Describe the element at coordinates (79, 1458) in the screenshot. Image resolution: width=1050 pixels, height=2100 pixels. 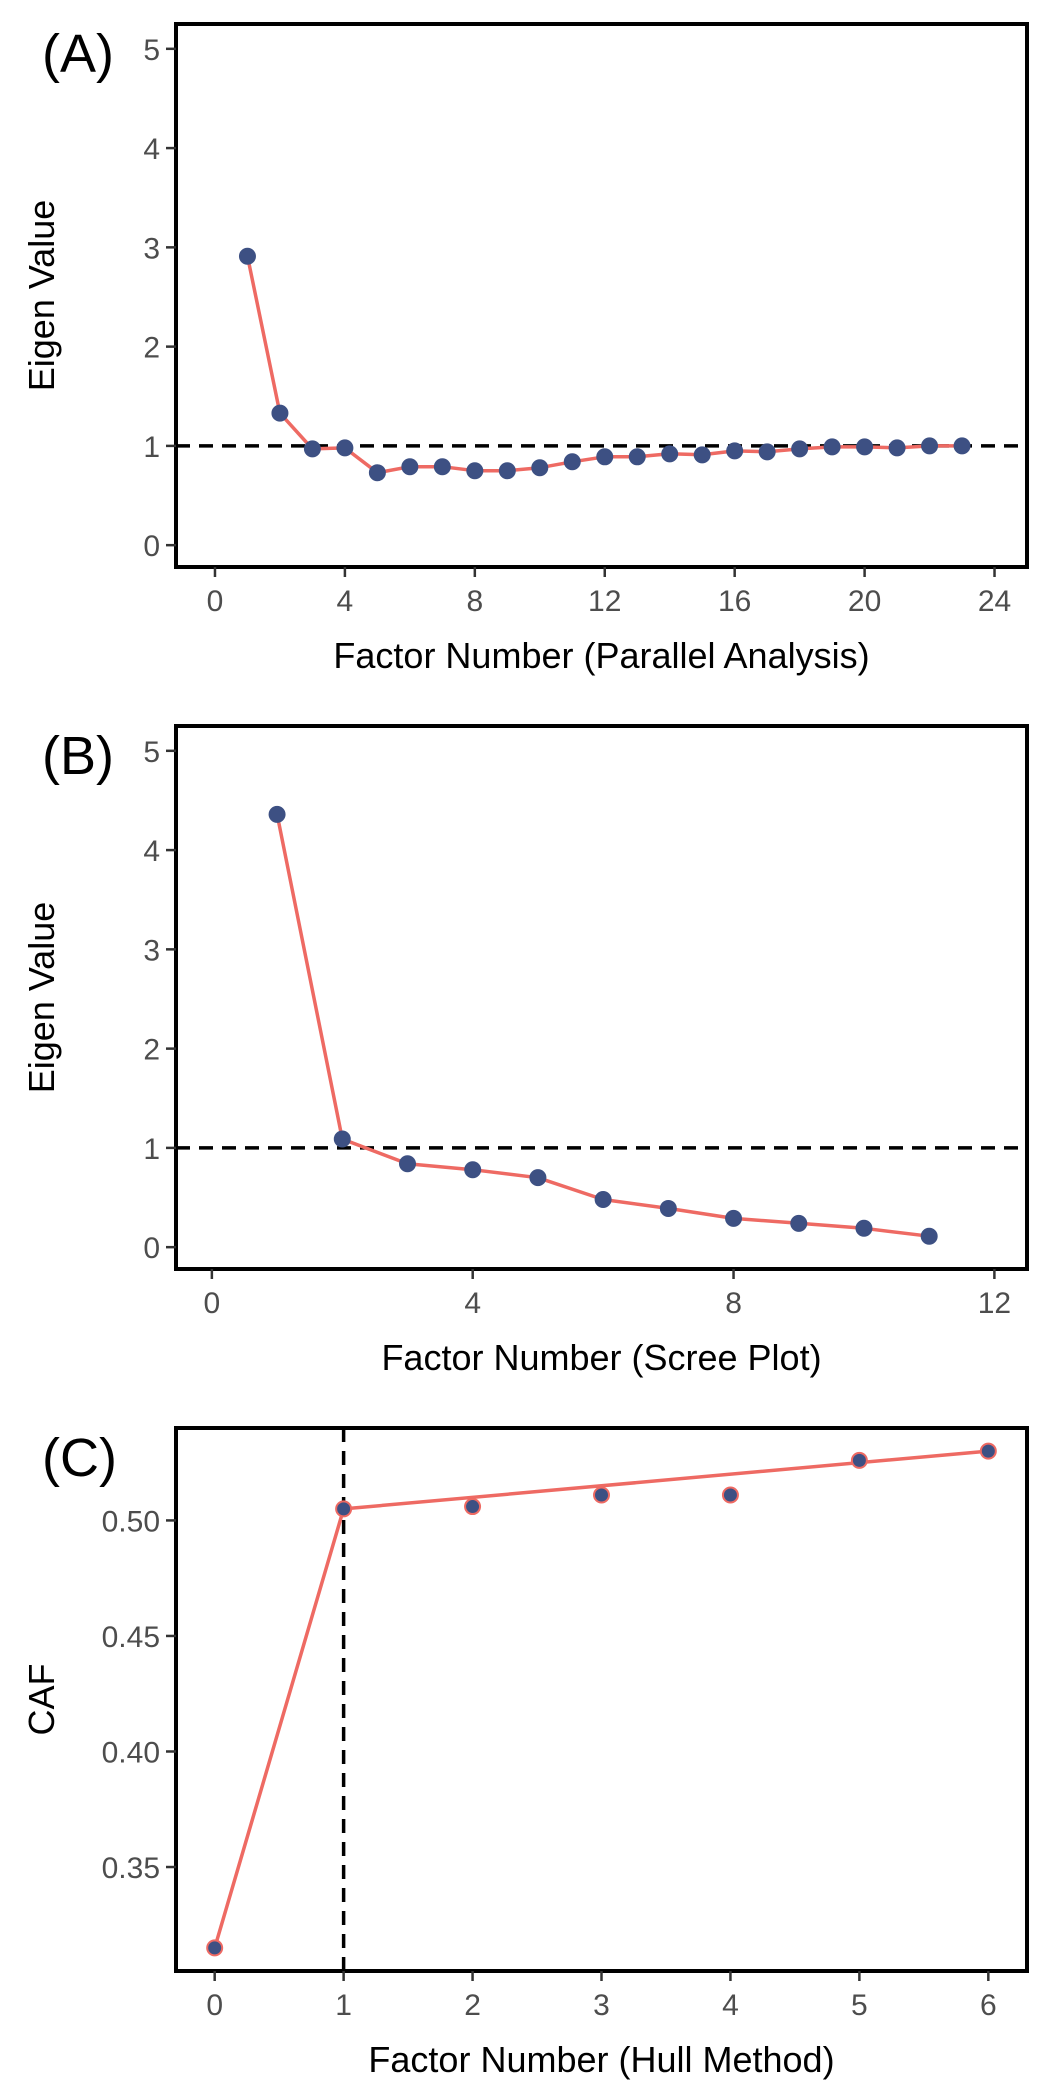
I see `panel-label: (C)` at that location.